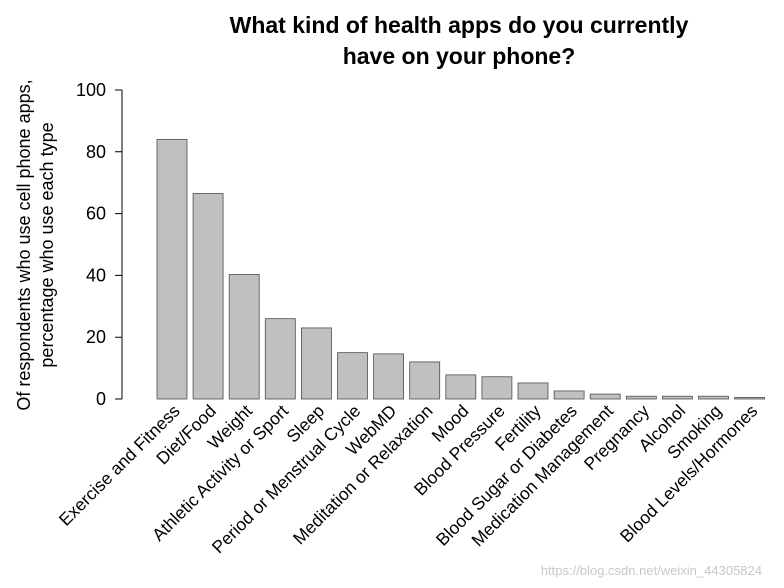  Describe the element at coordinates (96, 275) in the screenshot. I see `y-tick-label: 40` at that location.